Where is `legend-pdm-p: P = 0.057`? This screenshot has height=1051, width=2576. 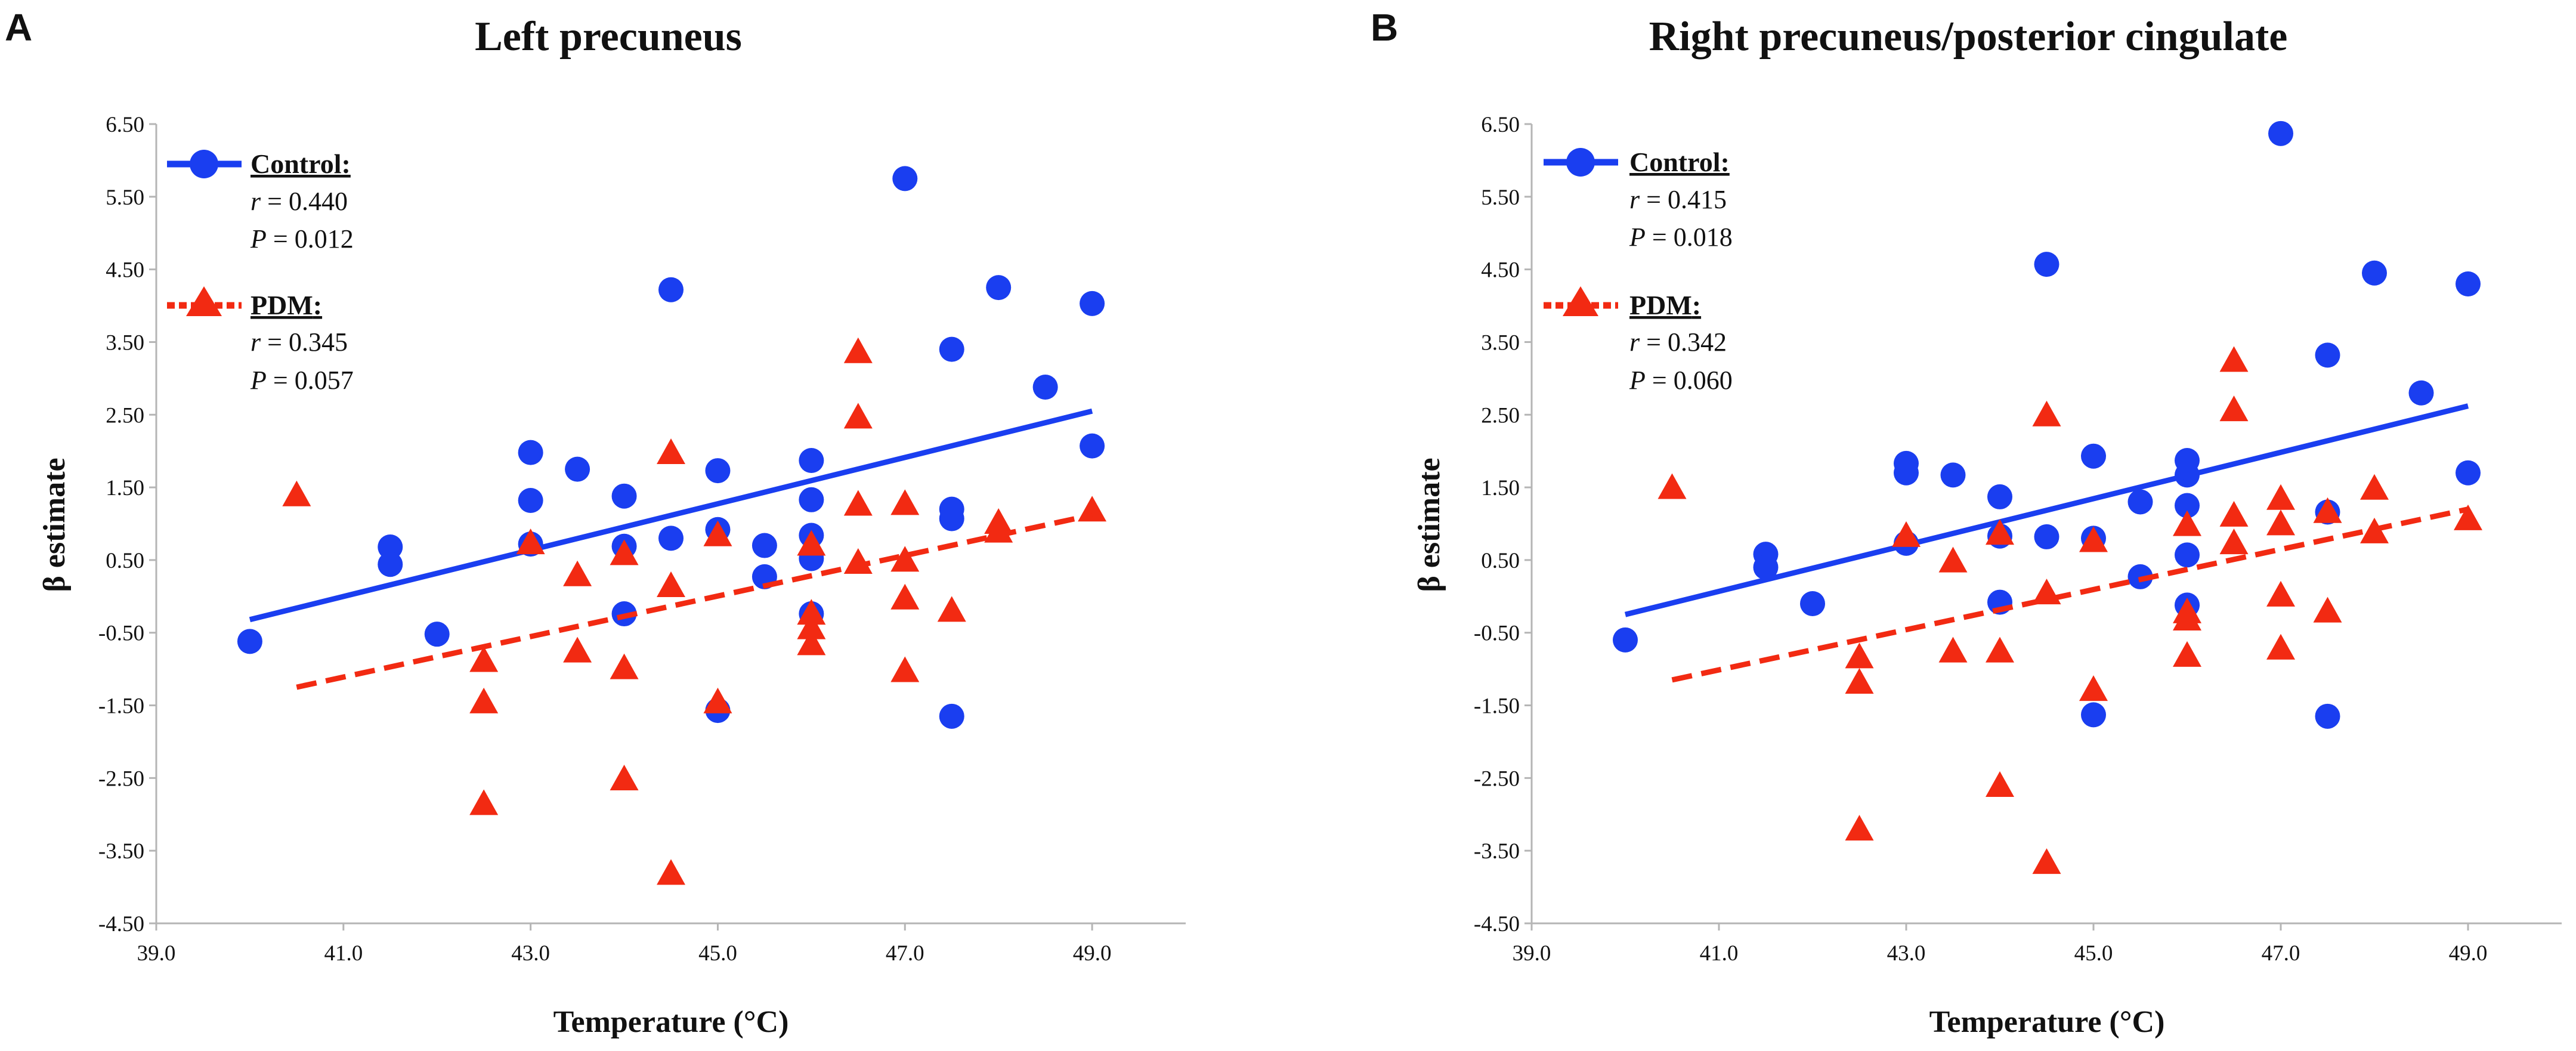
legend-pdm-p: P = 0.057 is located at coordinates (302, 381).